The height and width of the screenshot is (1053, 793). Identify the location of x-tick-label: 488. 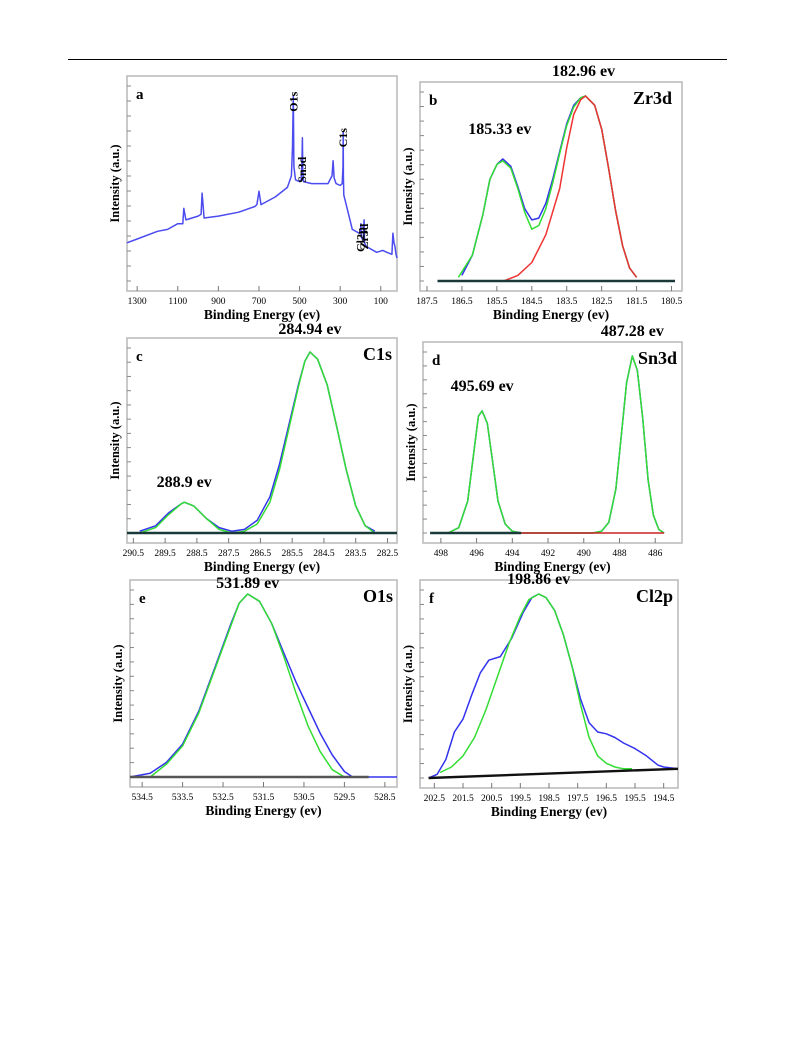
(619, 554).